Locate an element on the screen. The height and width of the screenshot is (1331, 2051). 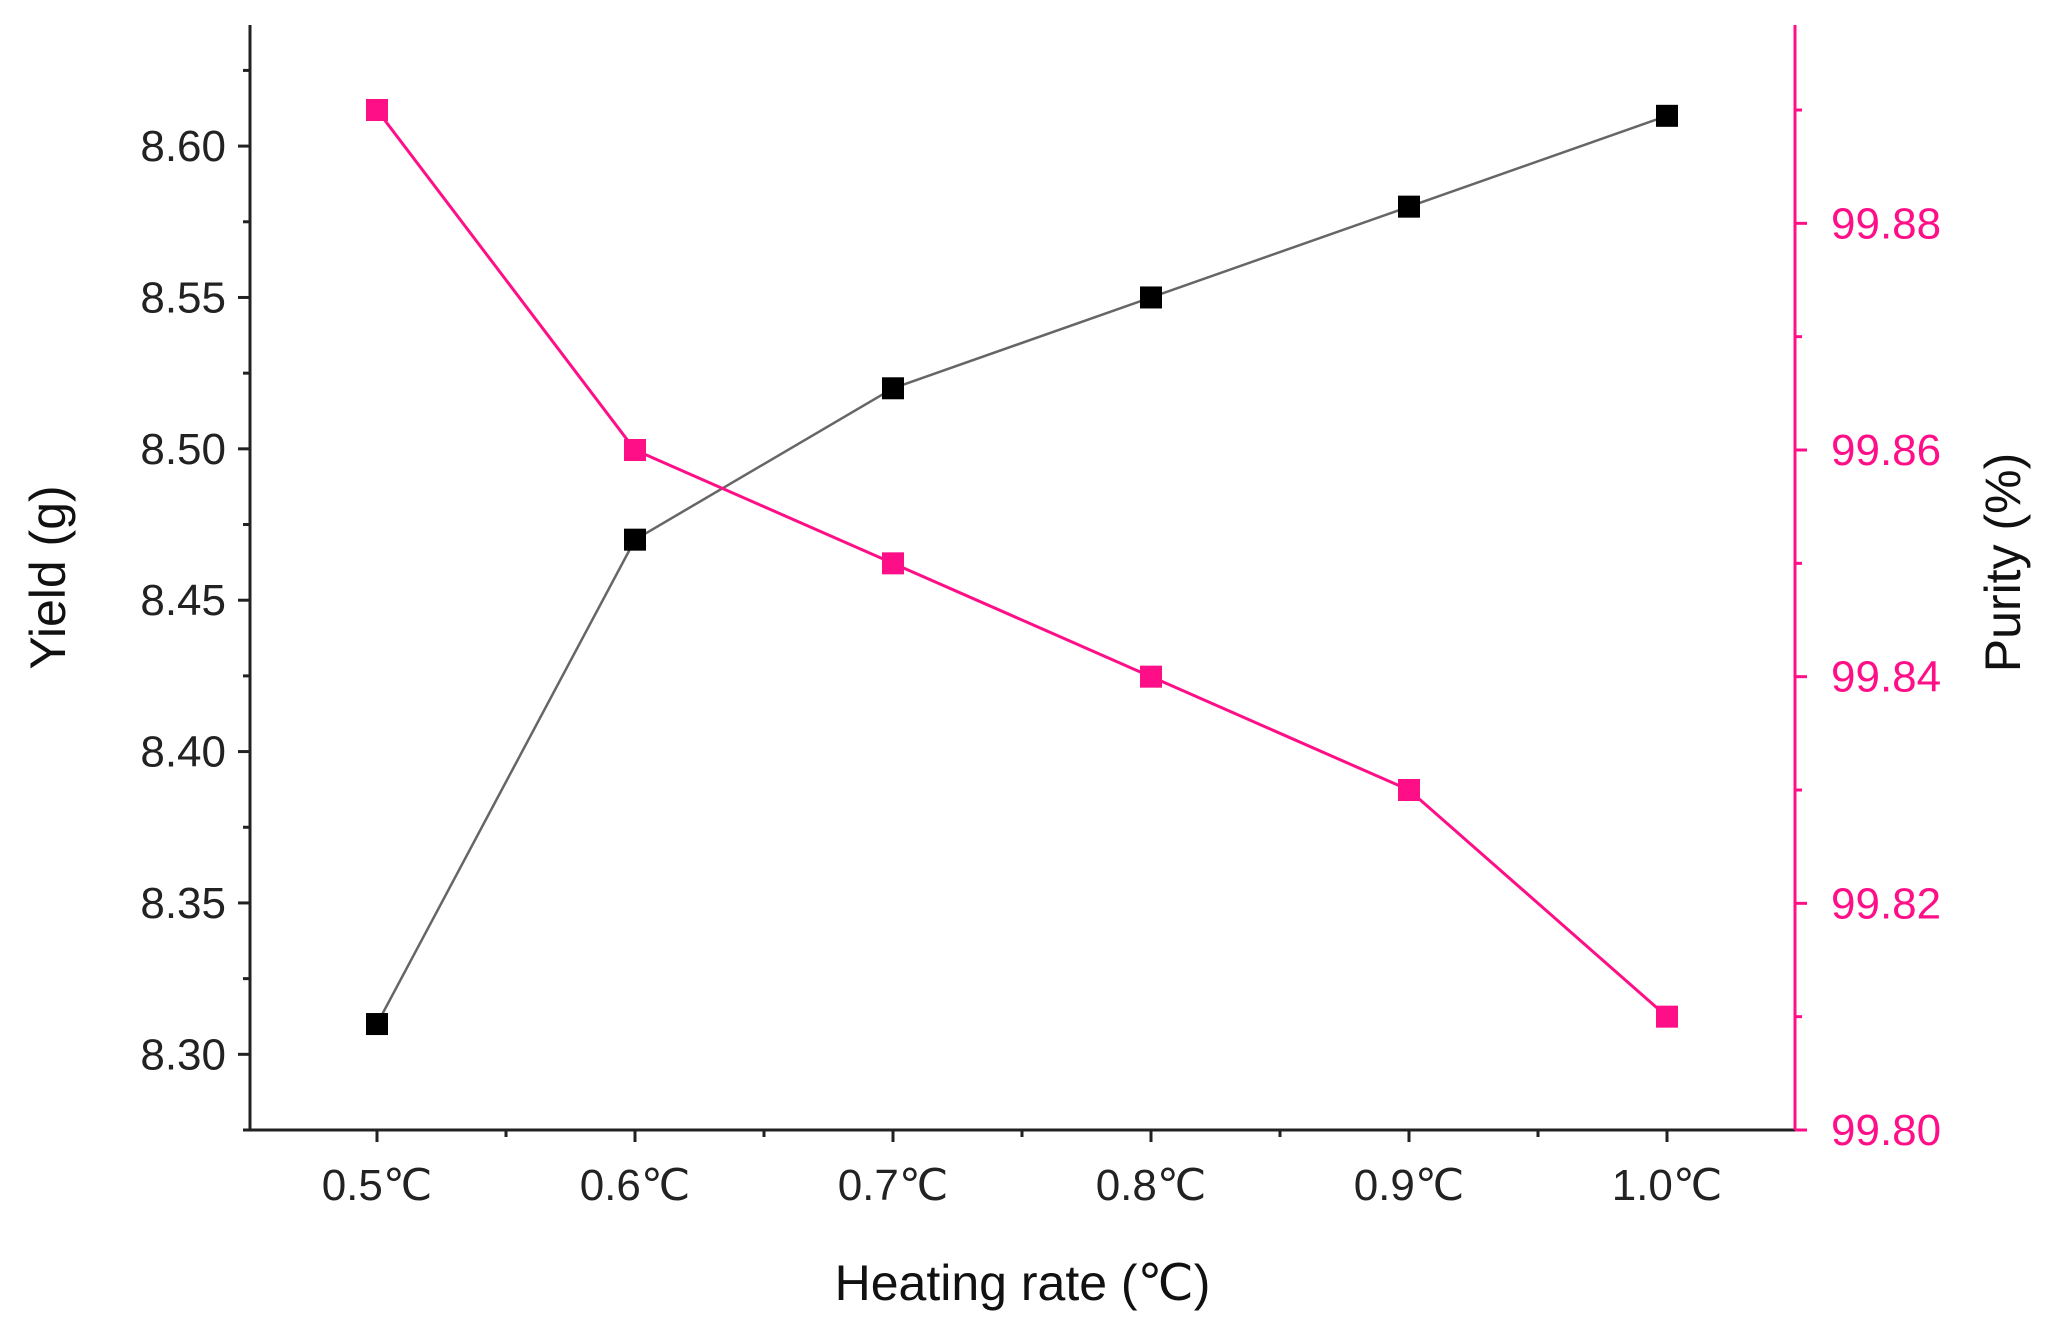
y-left-axis-title: Yield (g) is located at coordinates (48, 577).